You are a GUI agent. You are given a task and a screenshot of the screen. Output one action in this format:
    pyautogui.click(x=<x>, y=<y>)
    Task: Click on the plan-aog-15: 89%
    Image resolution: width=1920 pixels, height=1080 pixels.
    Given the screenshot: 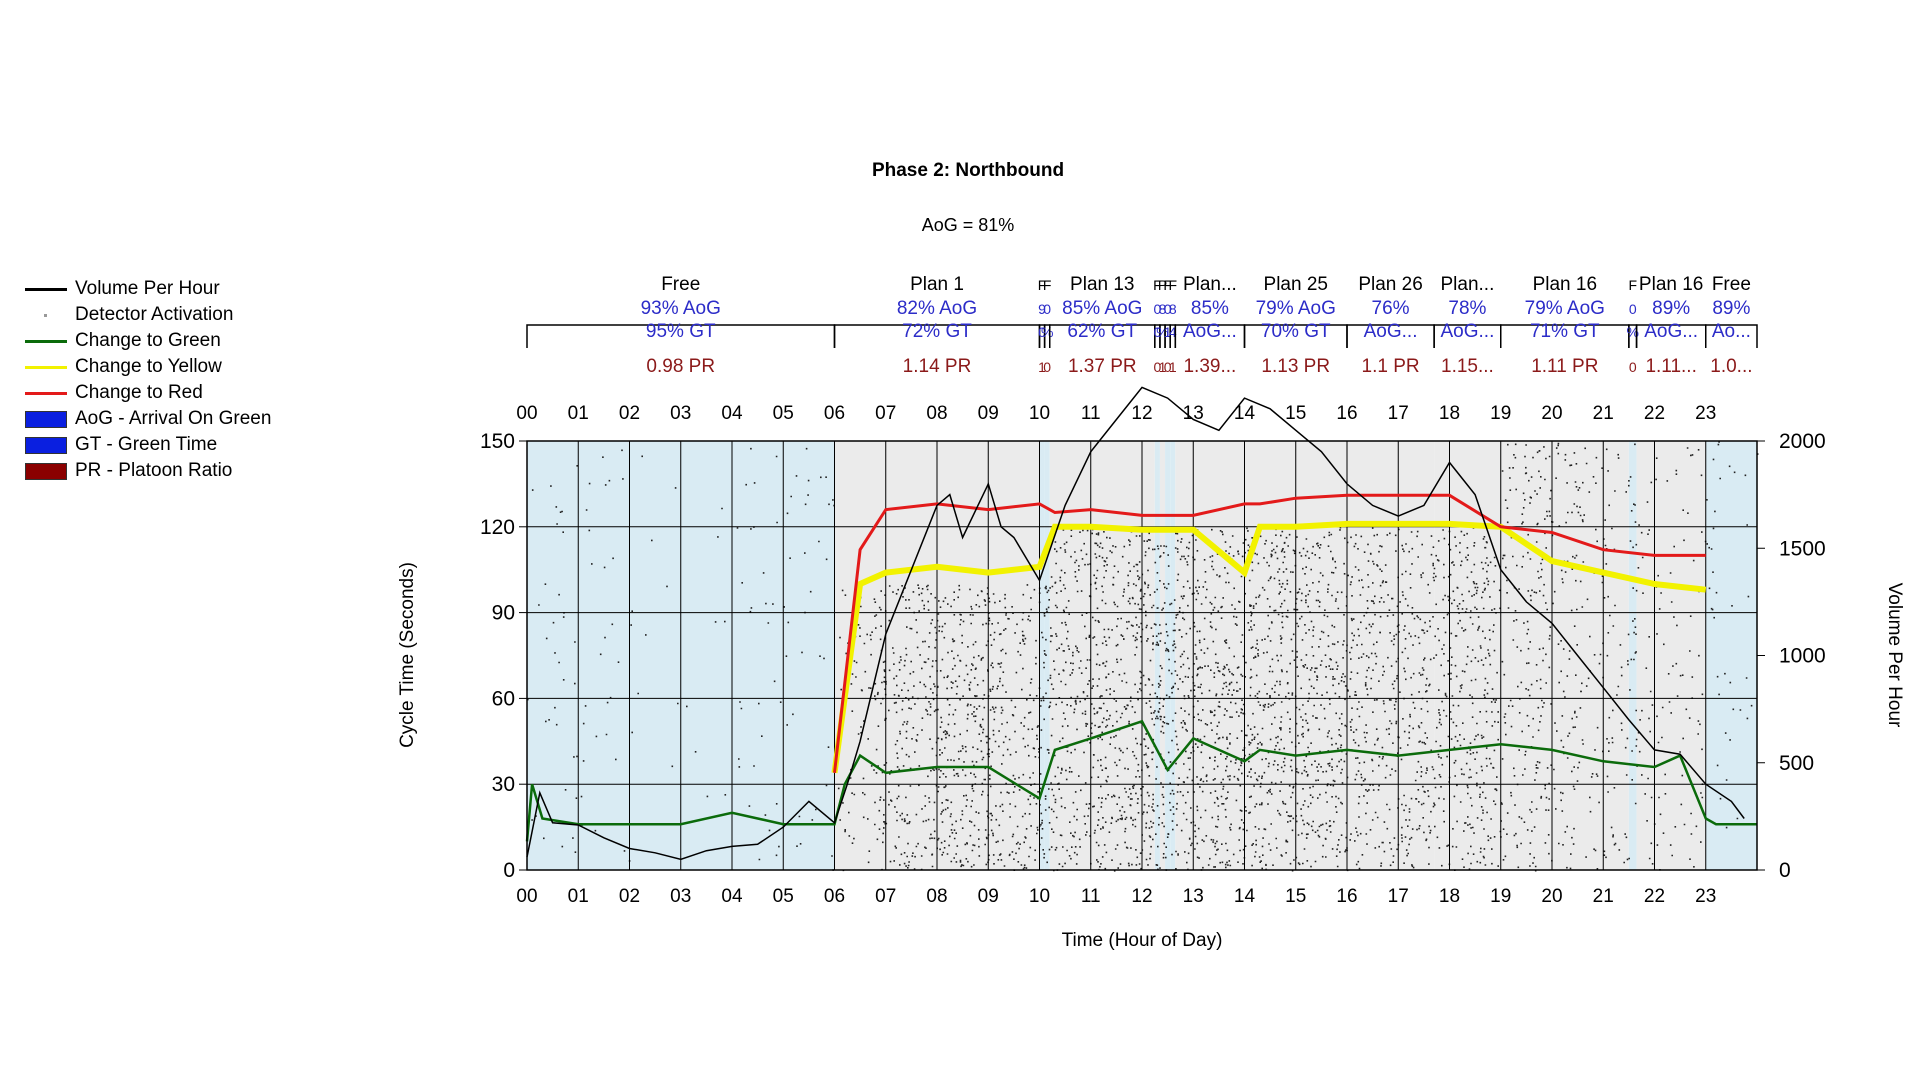 What is the action you would take?
    pyautogui.click(x=1671, y=308)
    